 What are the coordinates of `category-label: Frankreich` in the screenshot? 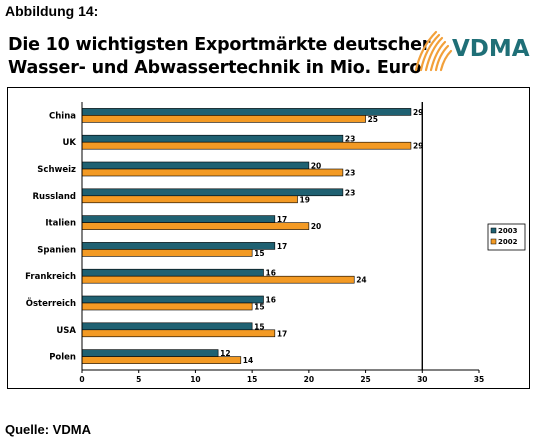 It's located at (50, 277).